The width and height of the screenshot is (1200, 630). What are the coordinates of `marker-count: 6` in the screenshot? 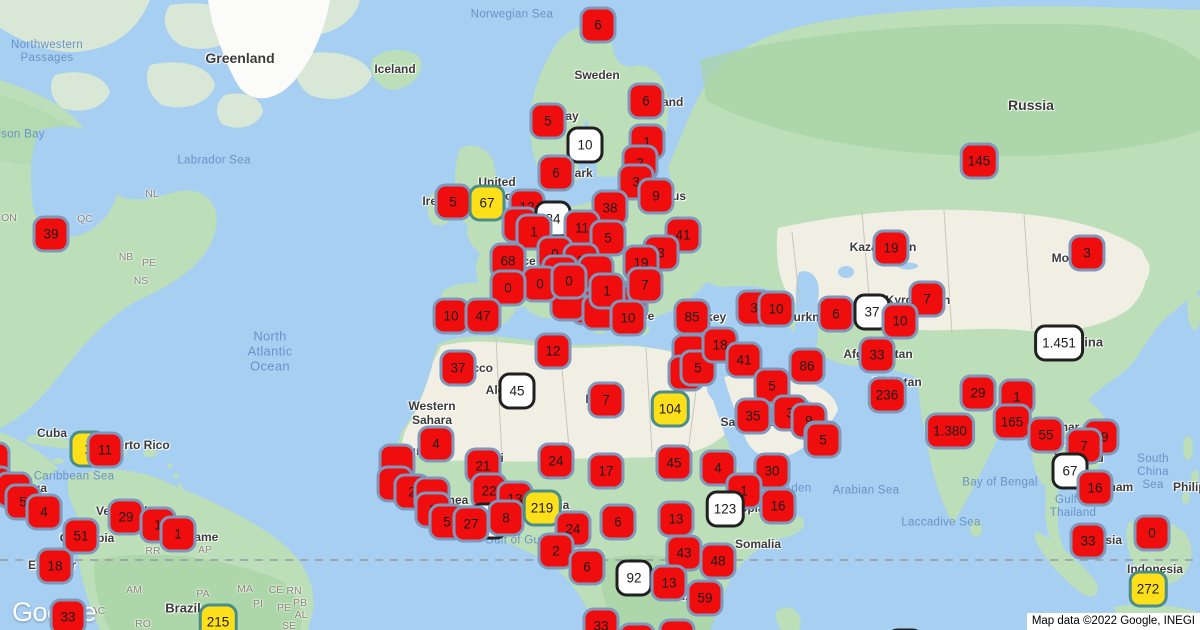 It's located at (556, 173).